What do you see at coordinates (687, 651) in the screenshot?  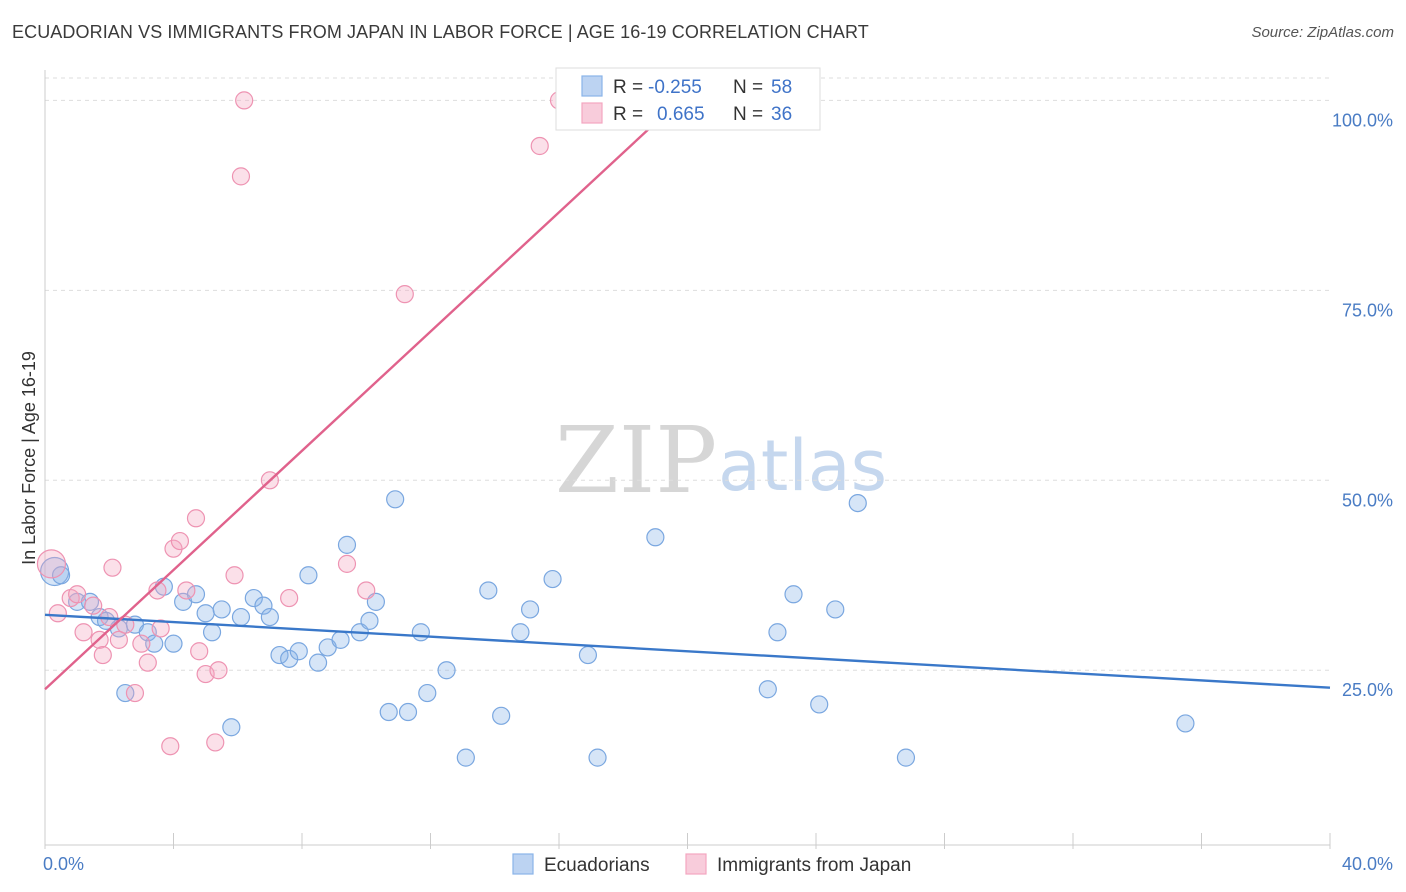 I see `trend-line-ecuadorians` at bounding box center [687, 651].